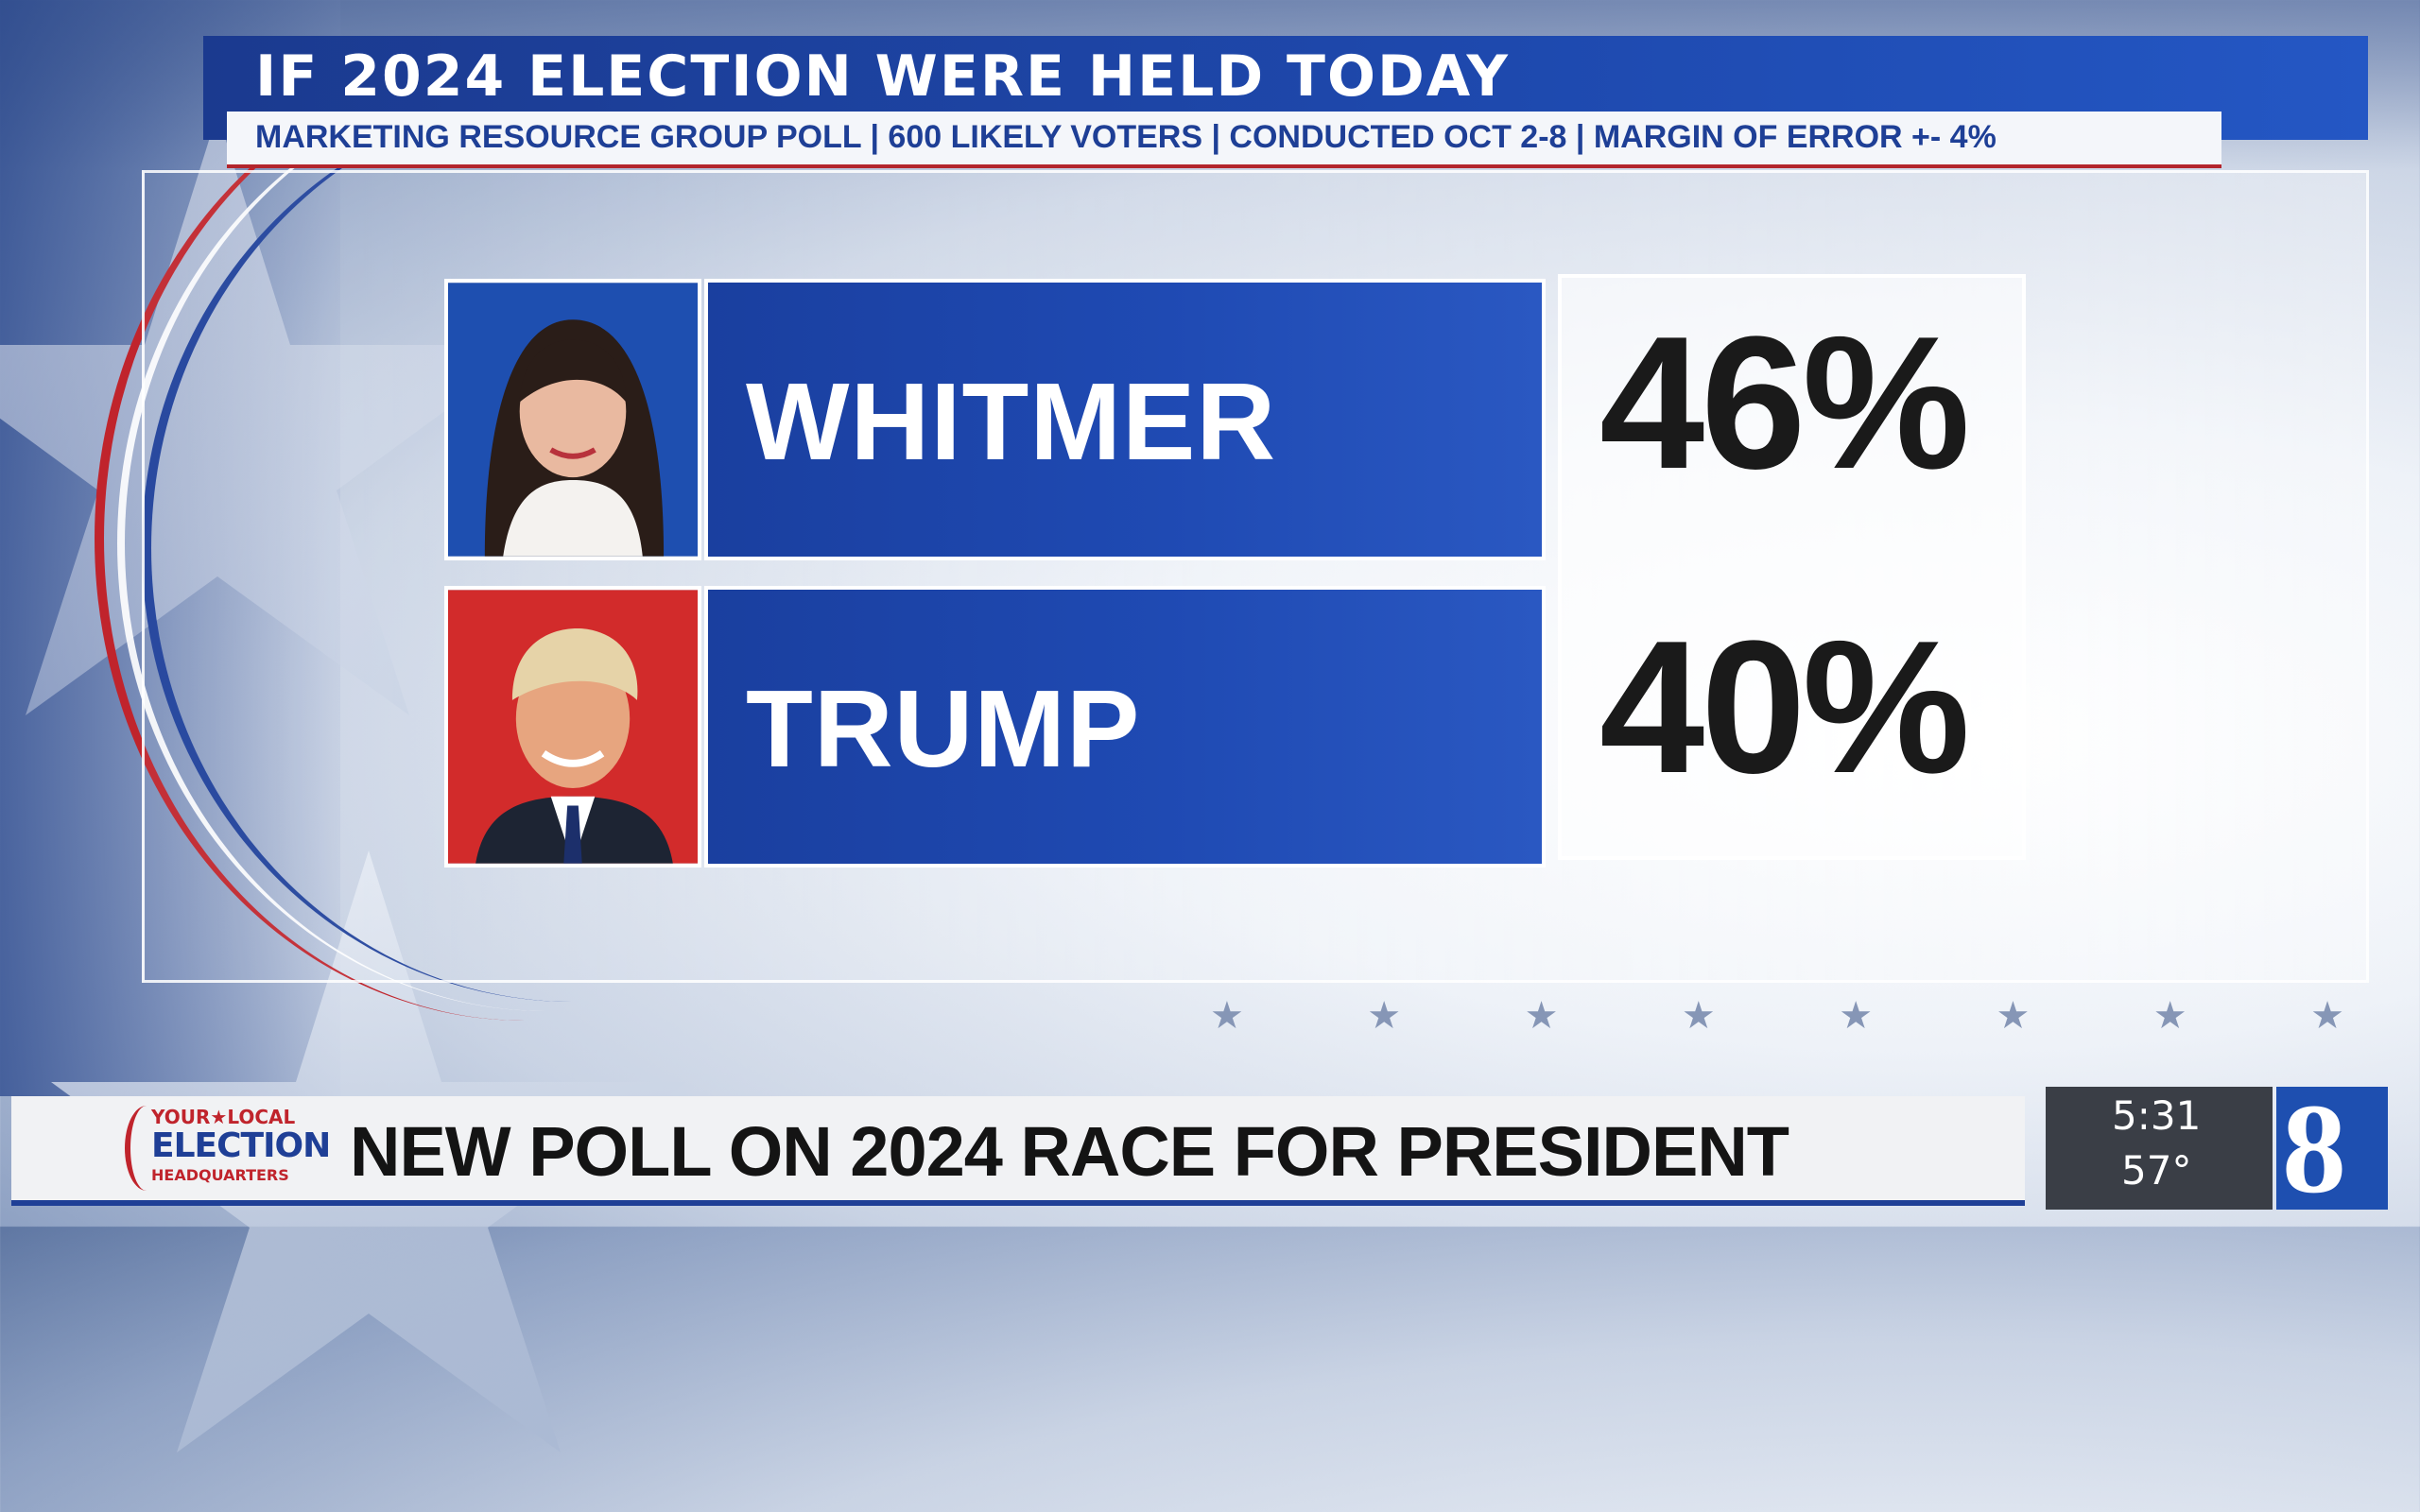  What do you see at coordinates (241, 1145) in the screenshot?
I see `logo-line2: ELECTION` at bounding box center [241, 1145].